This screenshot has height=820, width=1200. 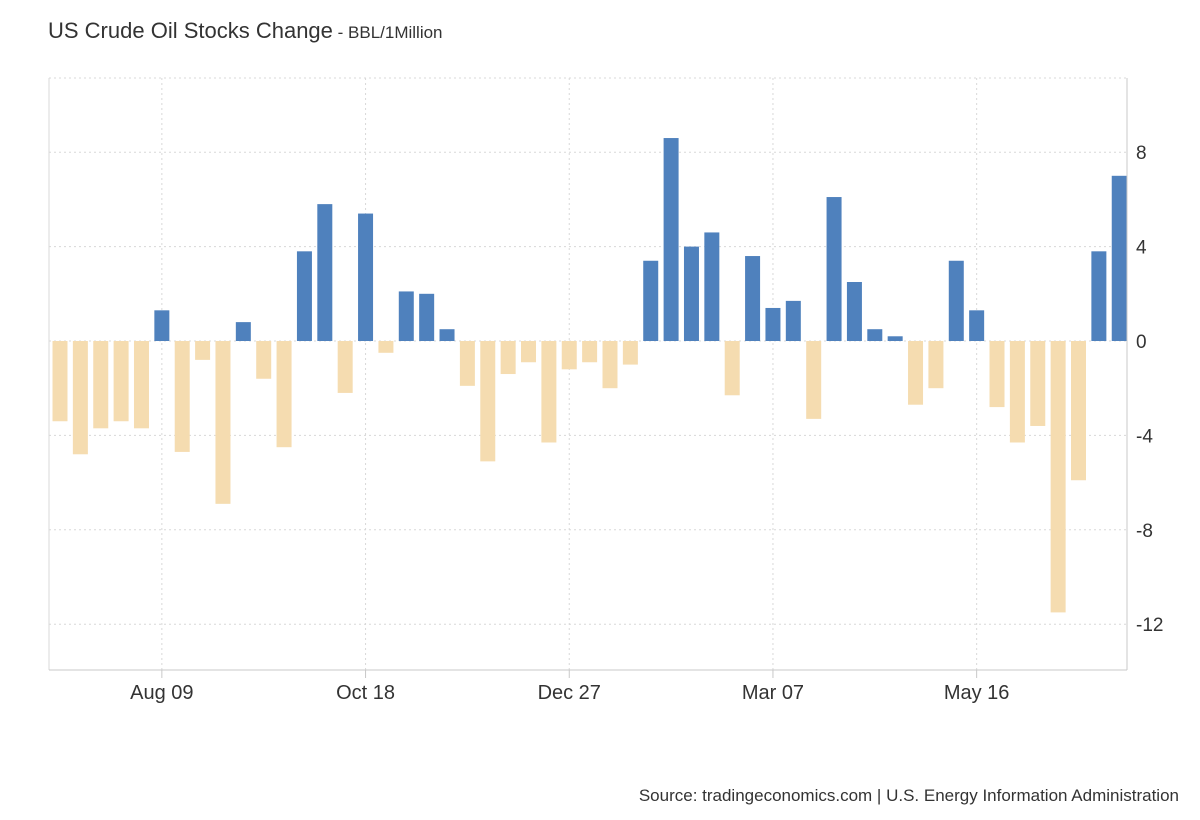 I want to click on x-tick-label: Aug 09, so click(x=161, y=693).